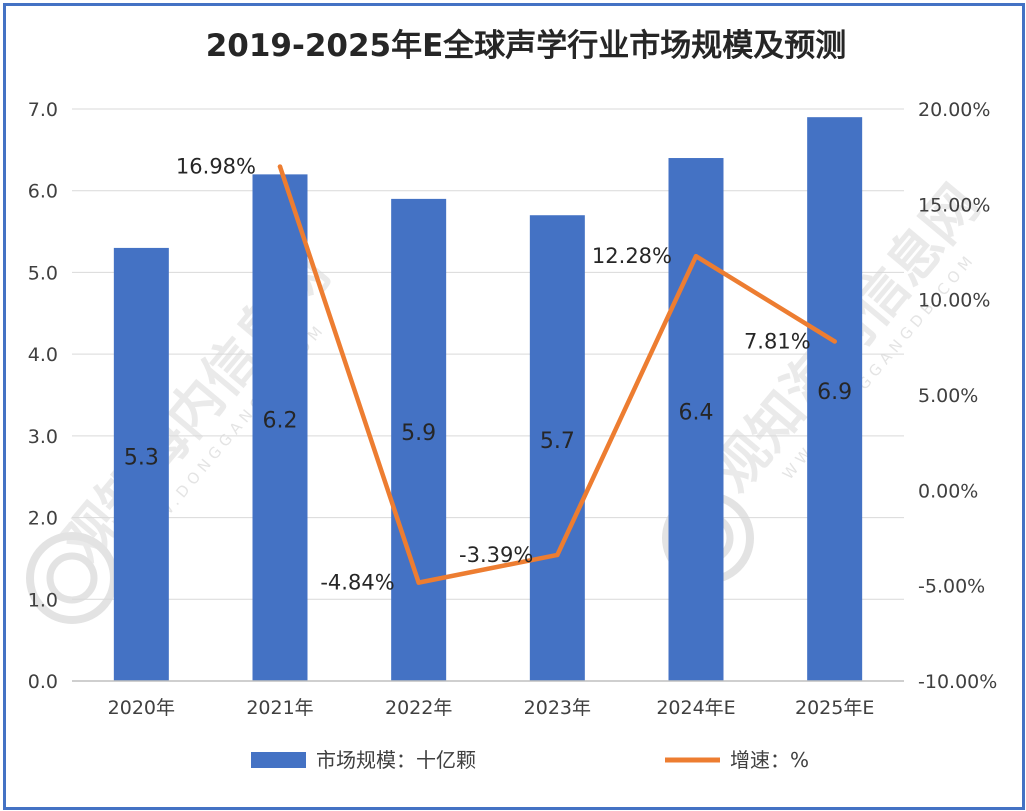  I want to click on y-right-tick-label: -5.00%, so click(951, 587).